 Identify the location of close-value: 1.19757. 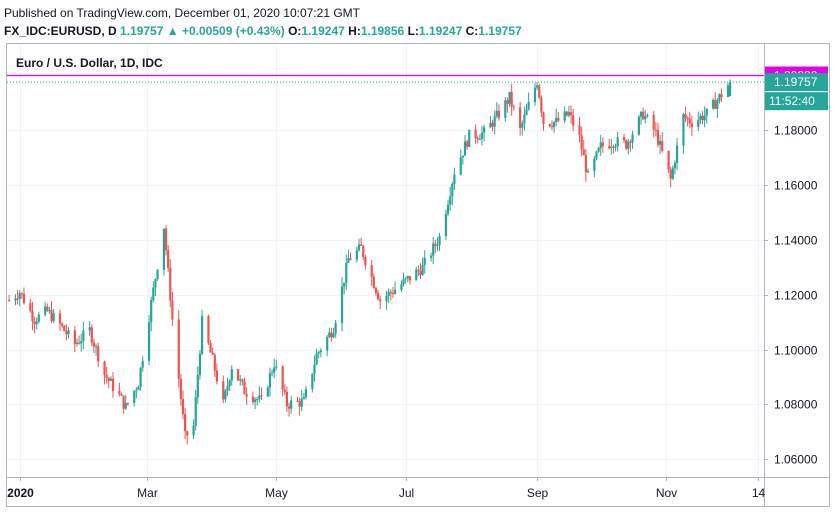
(500, 31).